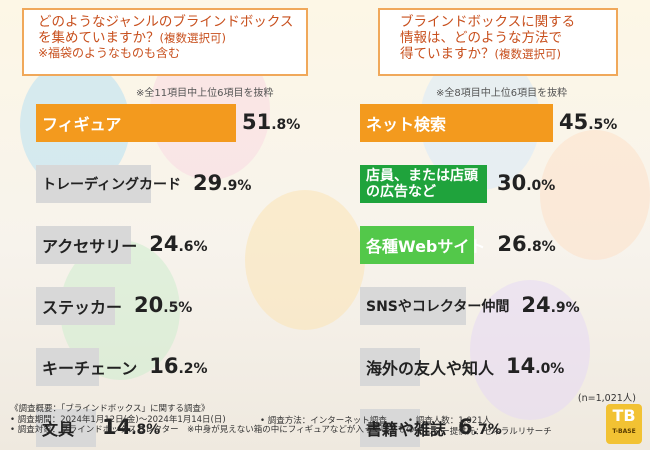 The width and height of the screenshot is (650, 450). What do you see at coordinates (430, 368) in the screenshot?
I see `bar-label: 海外の友人や知人` at bounding box center [430, 368].